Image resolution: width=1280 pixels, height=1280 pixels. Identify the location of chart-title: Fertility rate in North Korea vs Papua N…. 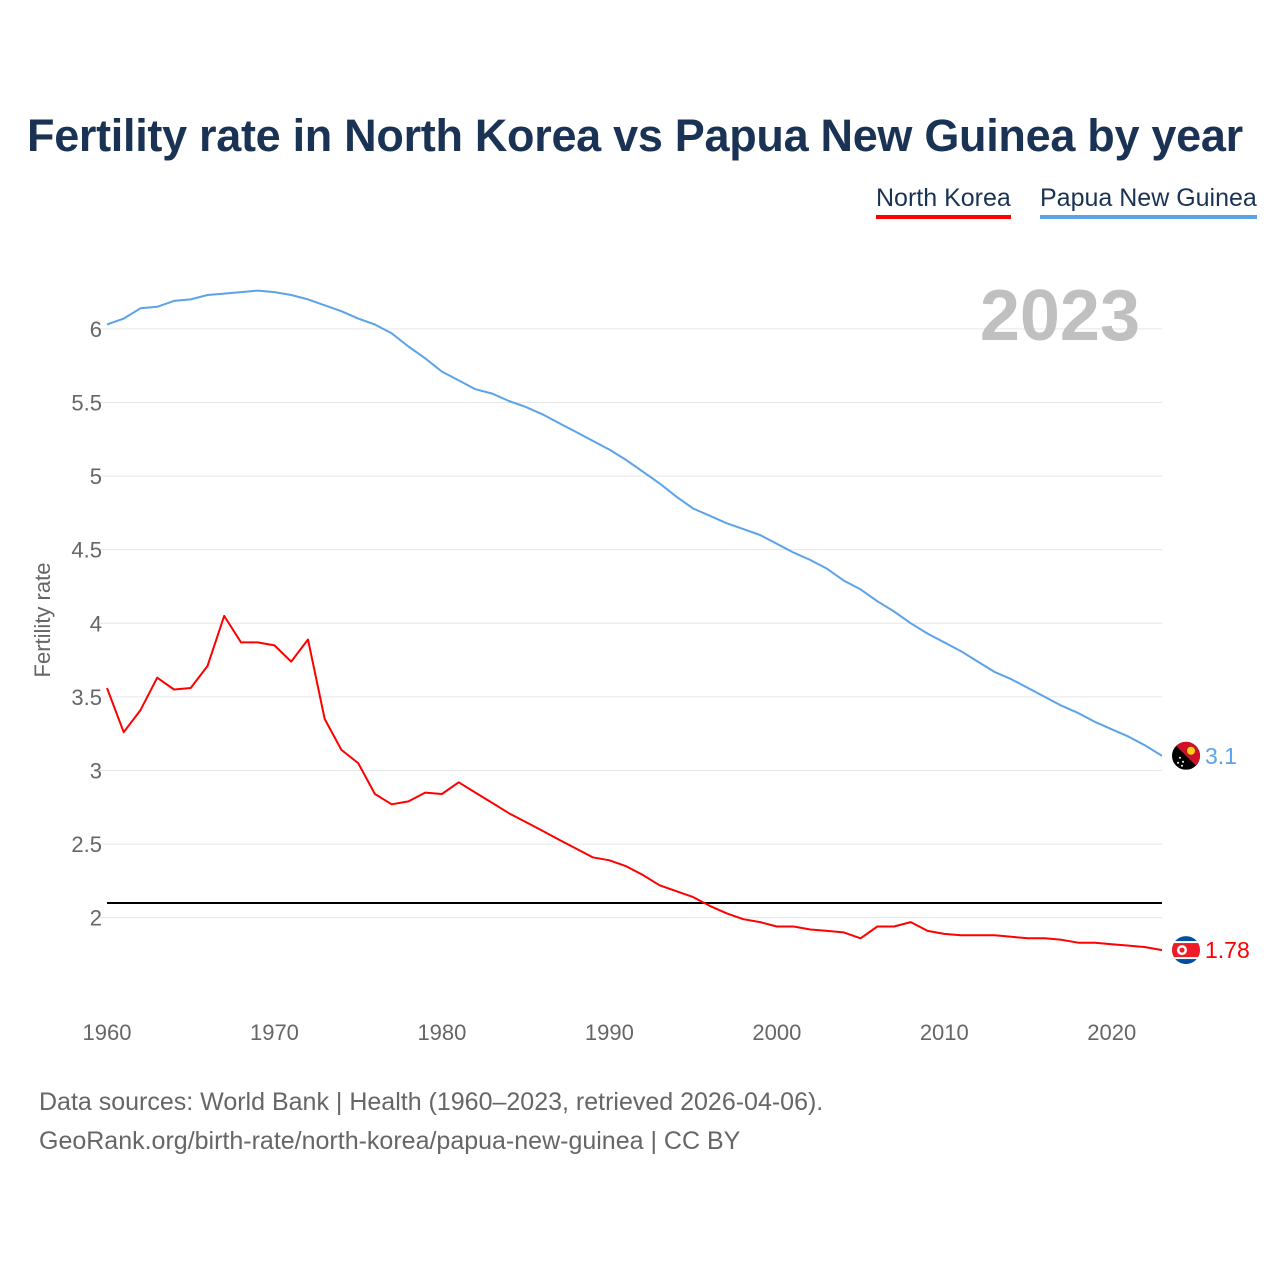
(635, 135).